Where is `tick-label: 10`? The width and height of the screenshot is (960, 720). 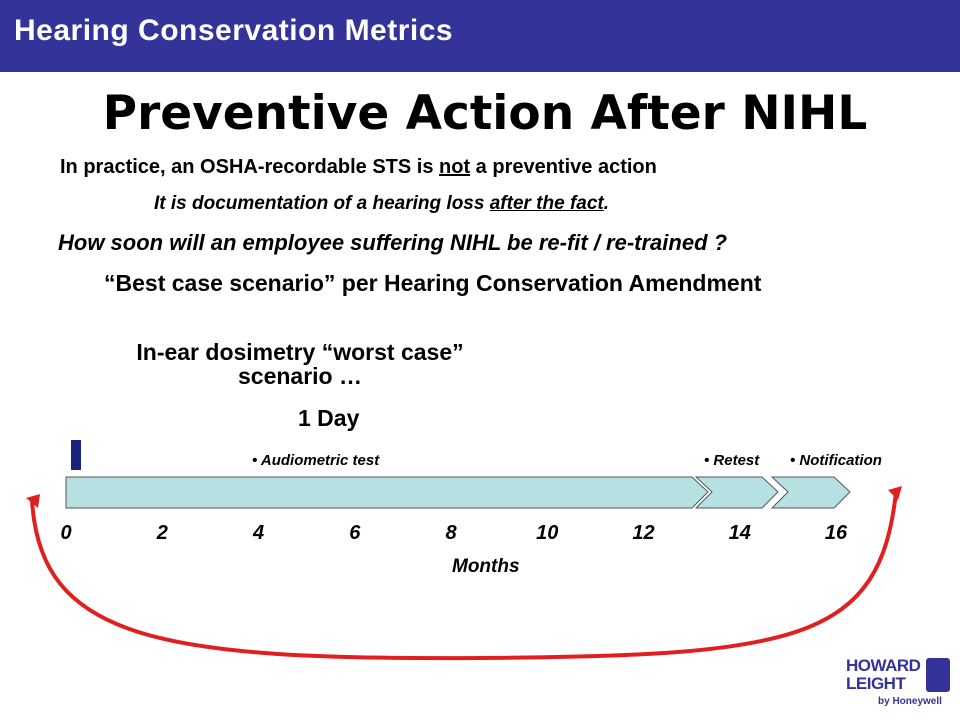
tick-label: 10 is located at coordinates (547, 533).